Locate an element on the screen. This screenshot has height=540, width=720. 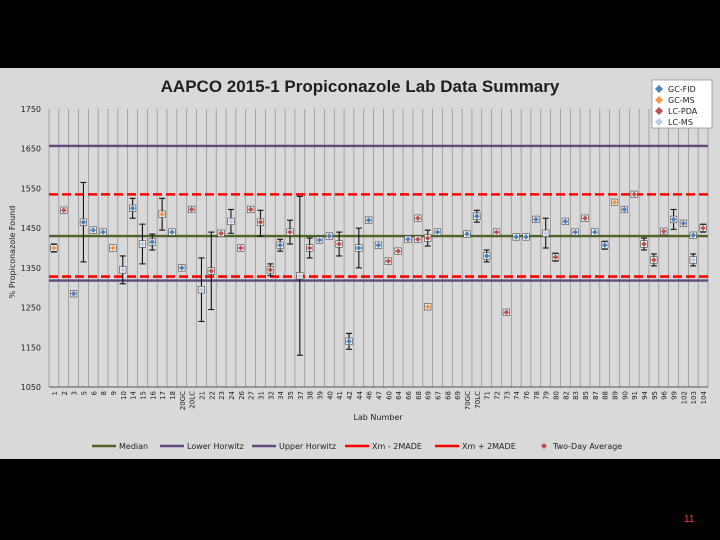
x-tick-label: 34 is located at coordinates (281, 394).